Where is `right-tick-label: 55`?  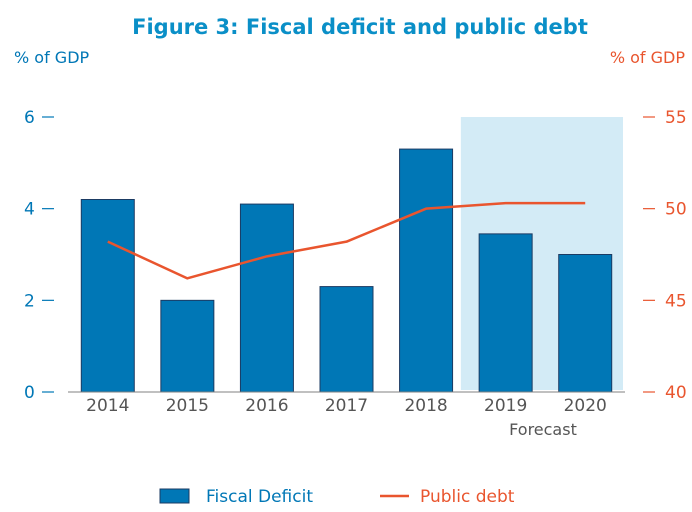
right-tick-label: 55 is located at coordinates (676, 118).